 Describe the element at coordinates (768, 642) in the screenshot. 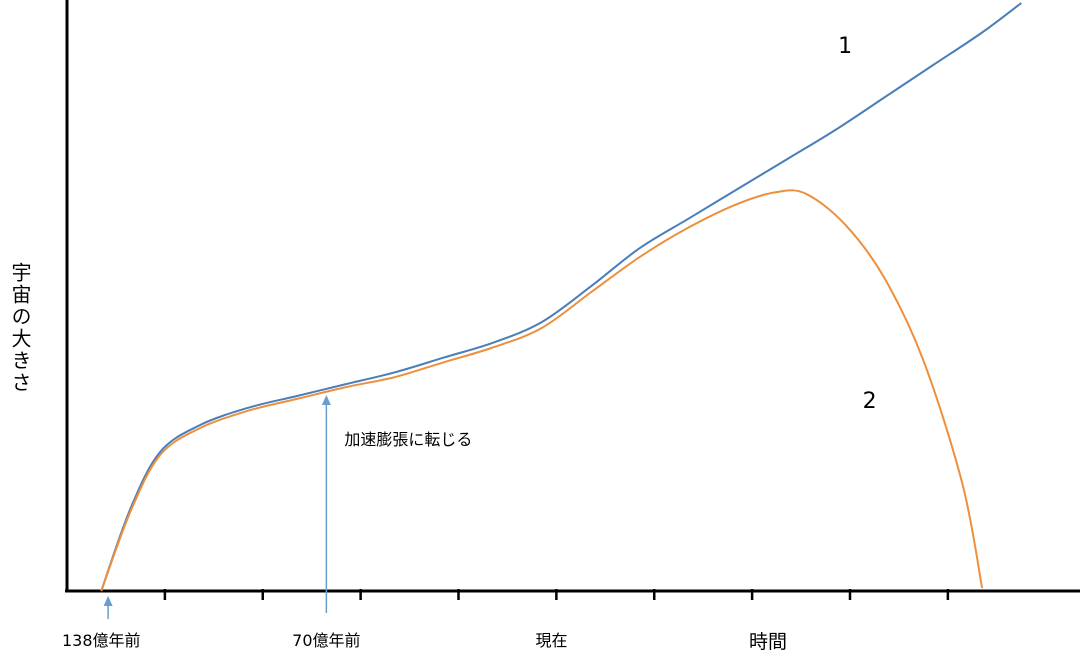

I see `x-axis-title: 時間` at that location.